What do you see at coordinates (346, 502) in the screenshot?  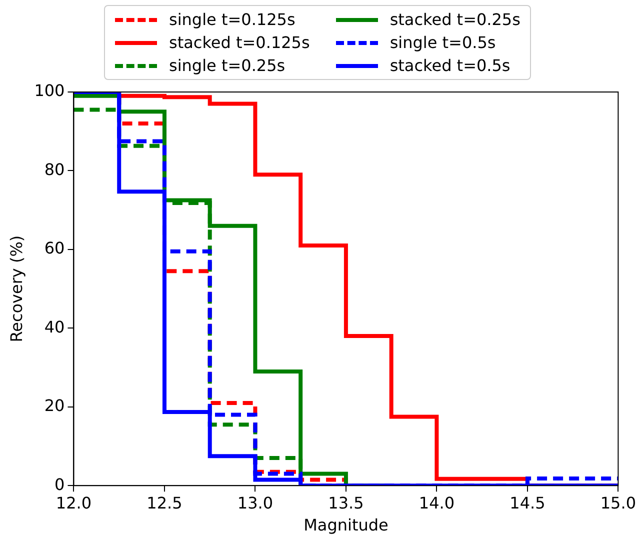 I see `x-tick-label: 13.5` at bounding box center [346, 502].